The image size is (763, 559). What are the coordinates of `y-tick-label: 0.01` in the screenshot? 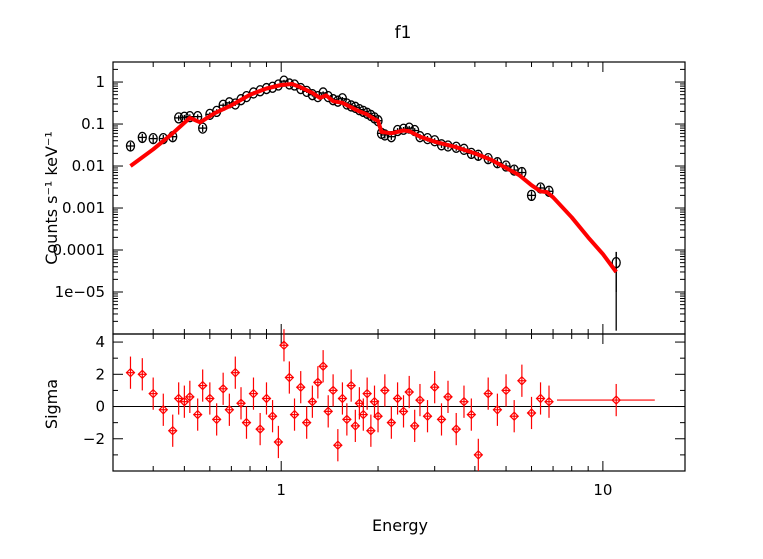 It's located at (88, 166).